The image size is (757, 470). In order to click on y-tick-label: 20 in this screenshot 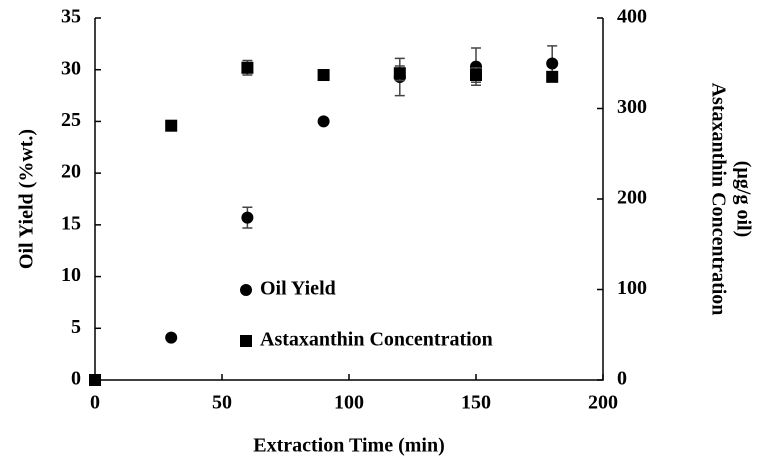, I will do `click(71, 172)`.